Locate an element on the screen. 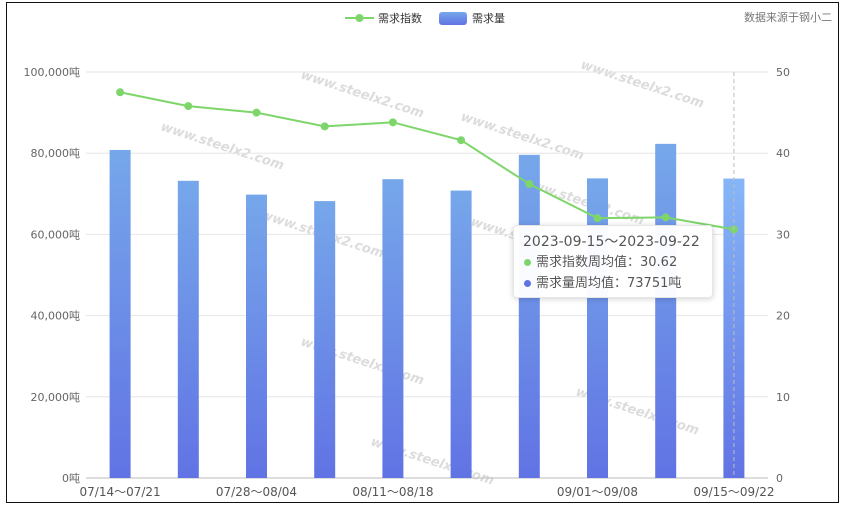 This screenshot has height=511, width=846. tooltip-line-row: 需求指数周均值：30.62 is located at coordinates (613, 262).